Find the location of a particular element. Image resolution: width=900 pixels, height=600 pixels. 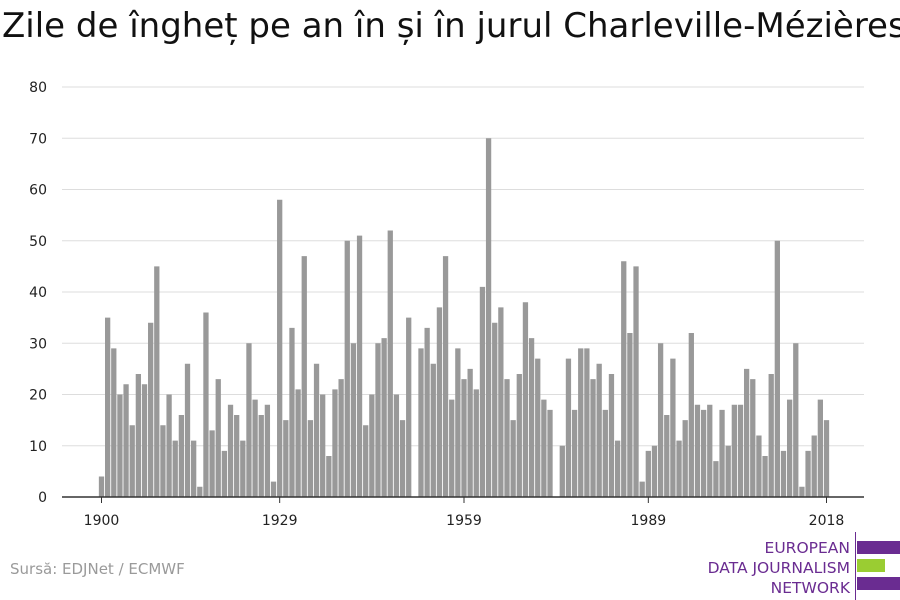

bar-1956 is located at coordinates (445, 376).